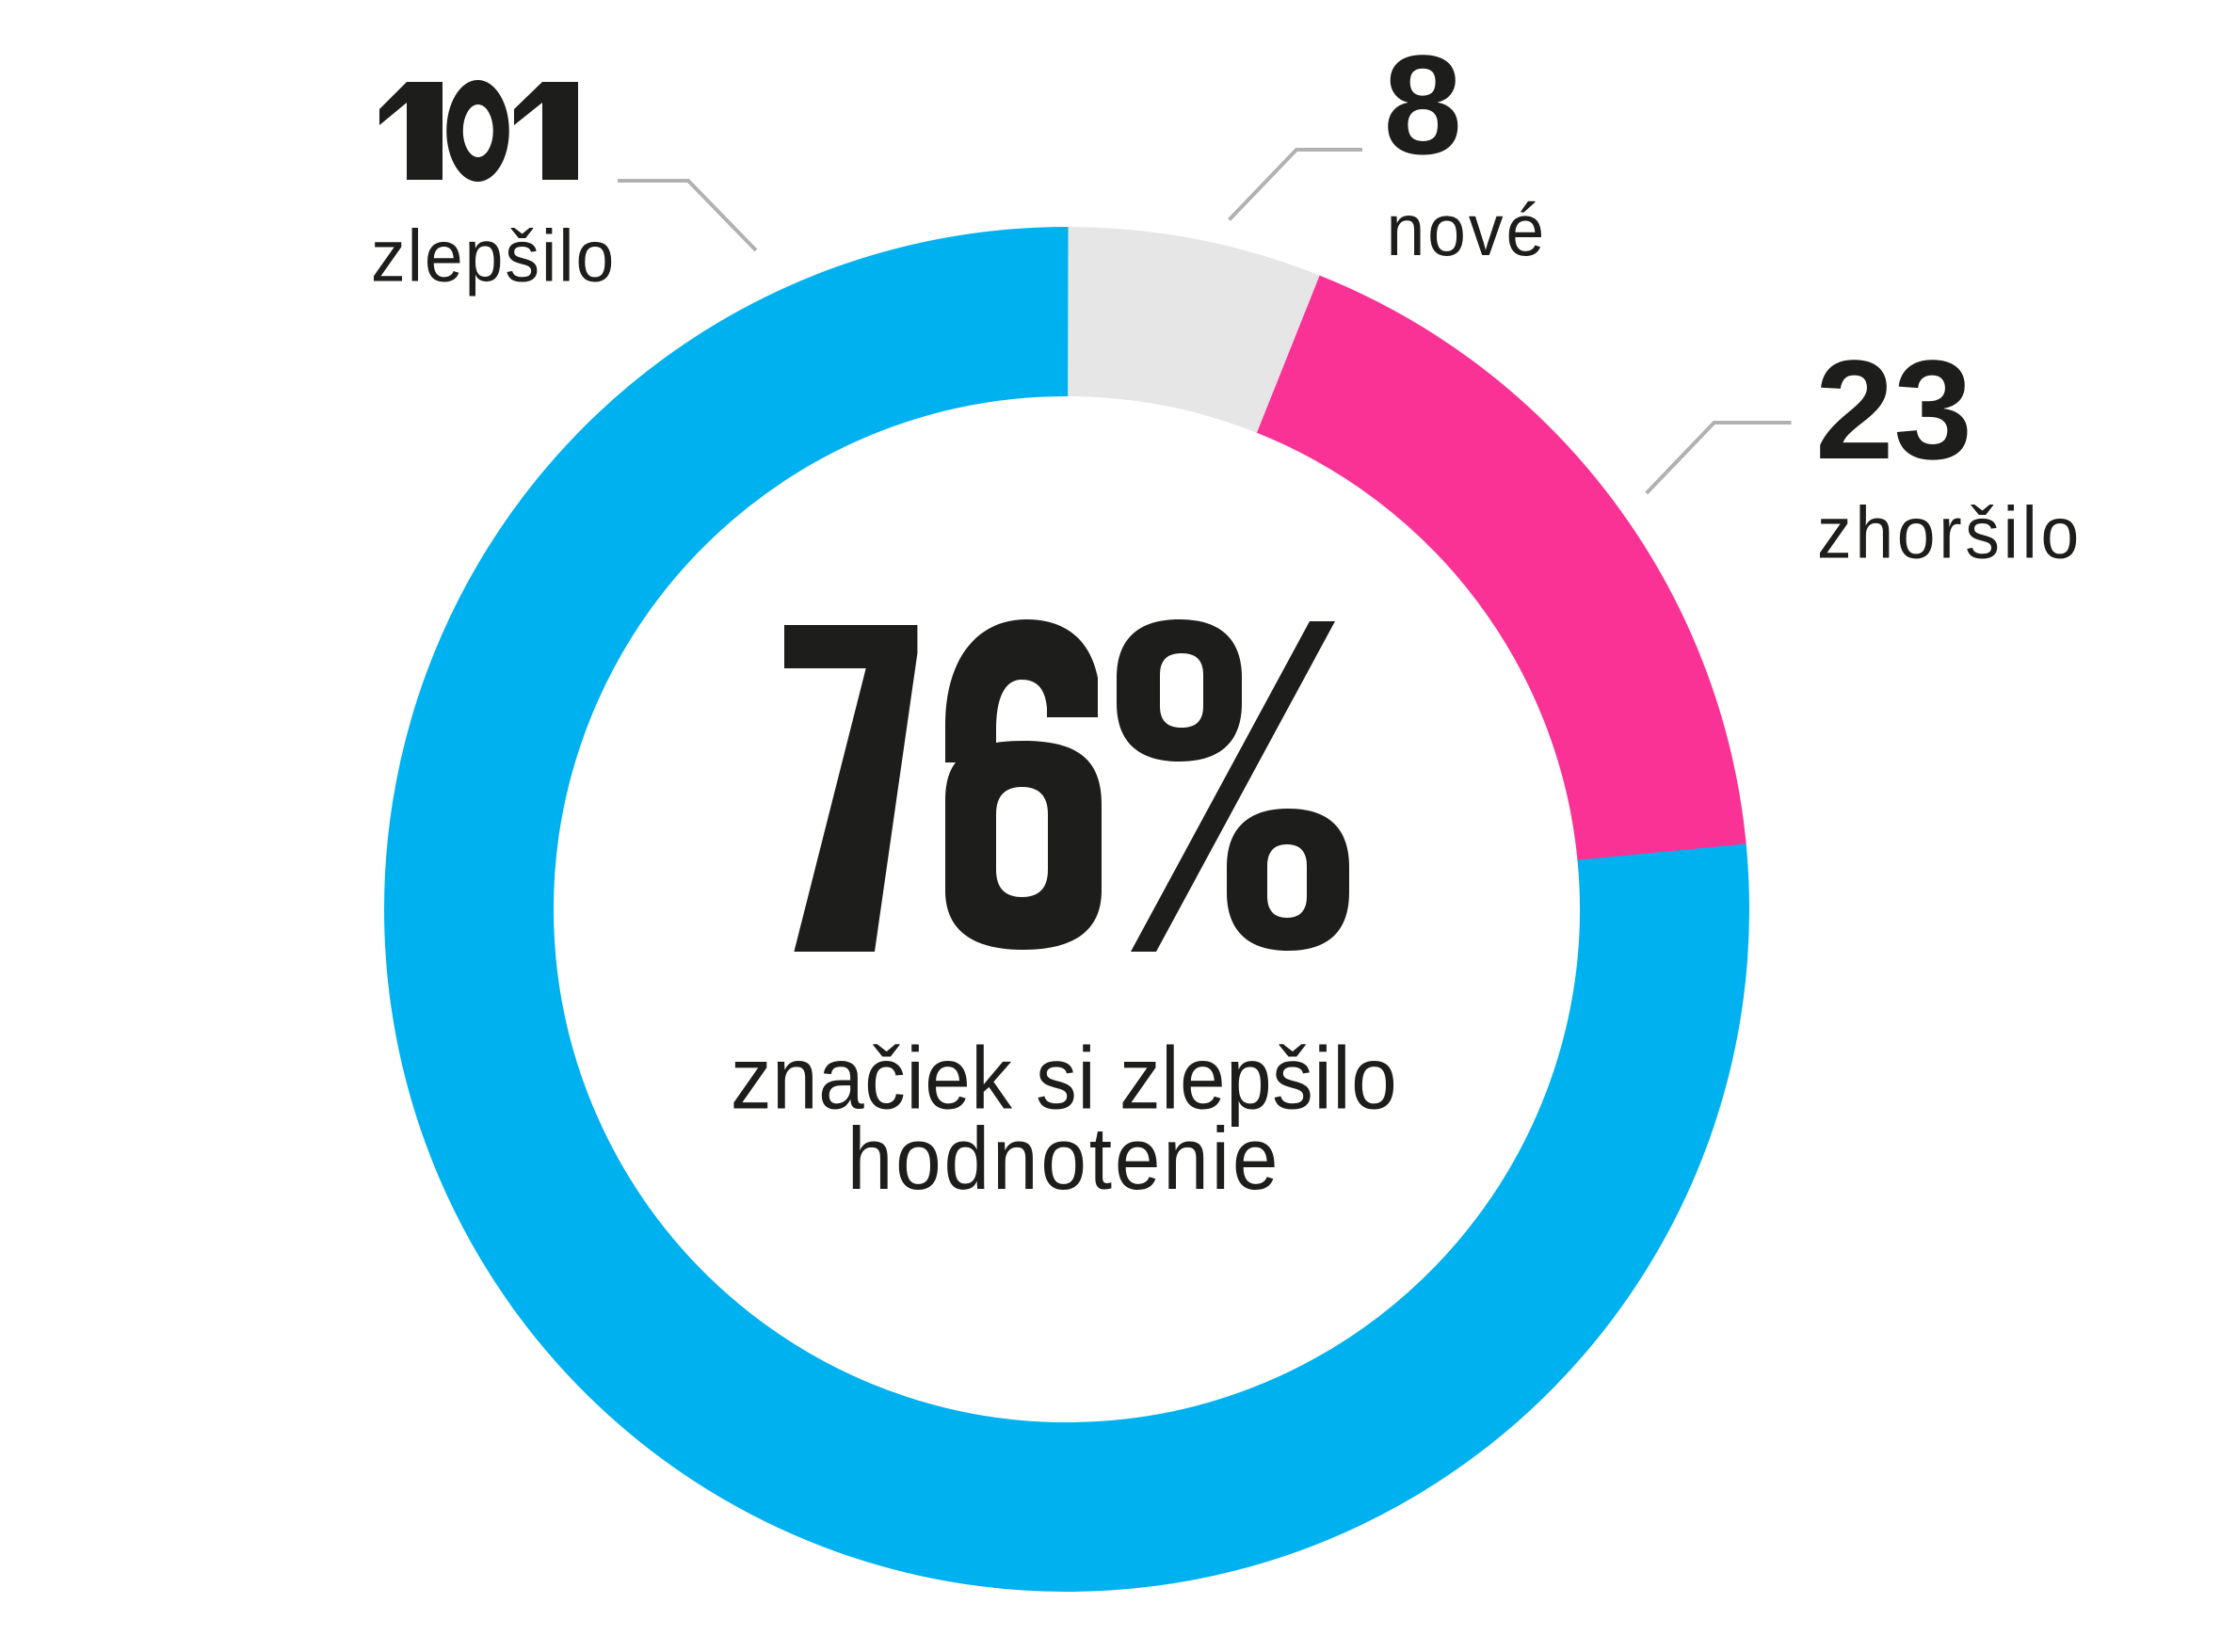  What do you see at coordinates (1063, 1159) in the screenshot?
I see `svg-text: hodnotenie` at bounding box center [1063, 1159].